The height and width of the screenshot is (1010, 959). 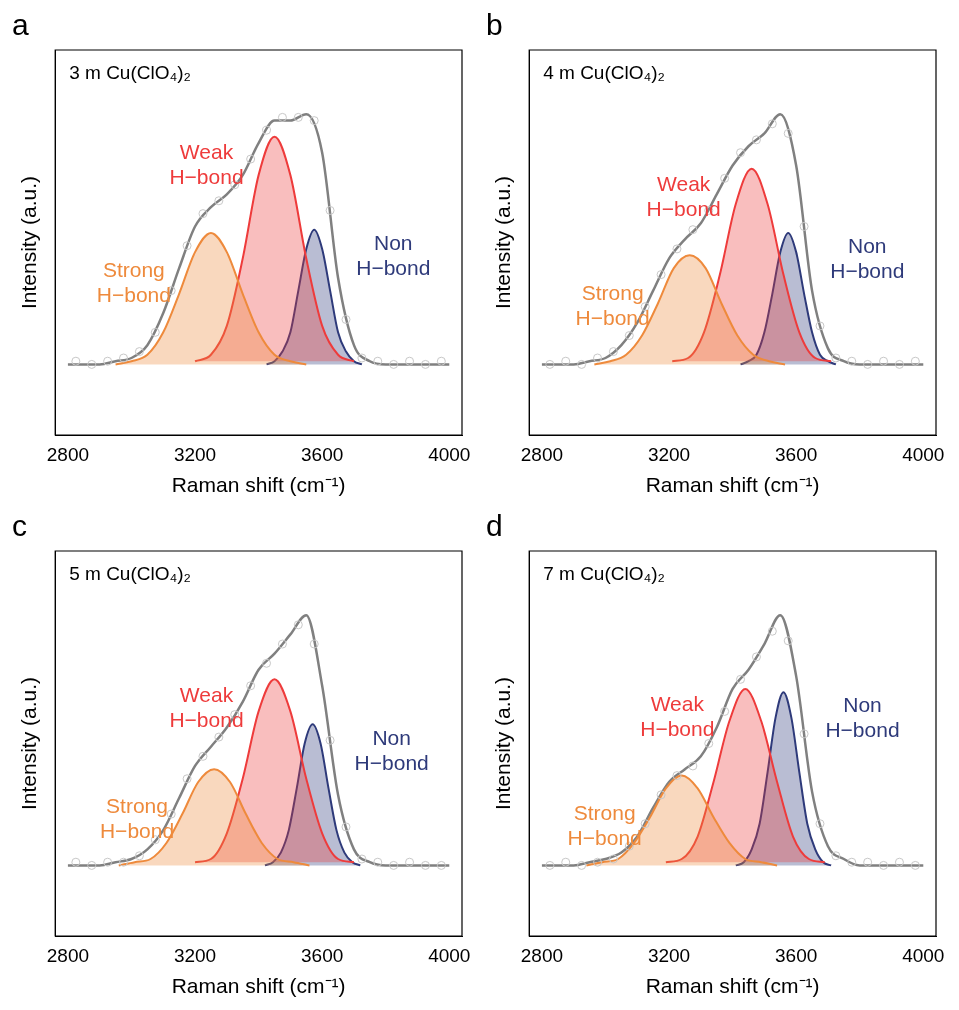 What do you see at coordinates (130, 72) in the screenshot?
I see `chart-subtitle: 3 m Cu(ClO₄)₂` at bounding box center [130, 72].